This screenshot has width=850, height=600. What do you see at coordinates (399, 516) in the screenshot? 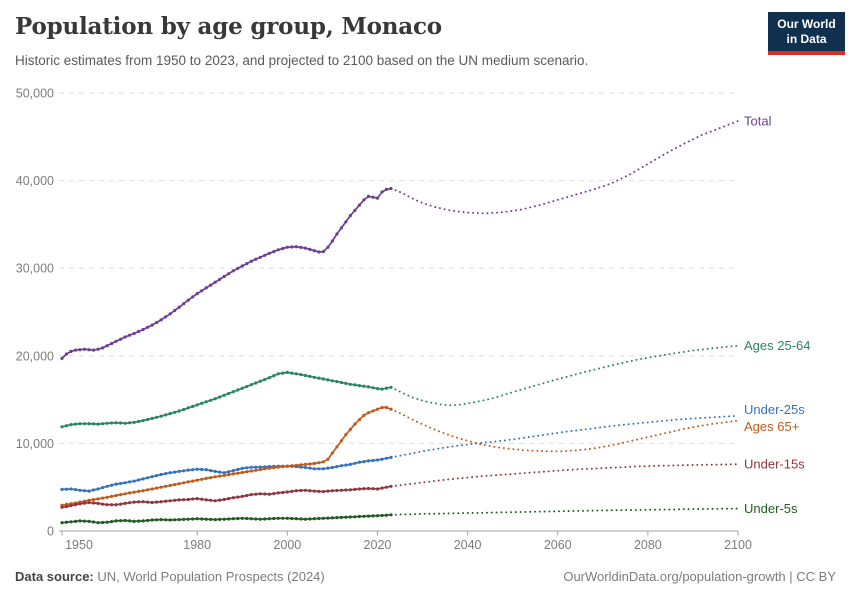
I see `series-under-5s` at bounding box center [399, 516].